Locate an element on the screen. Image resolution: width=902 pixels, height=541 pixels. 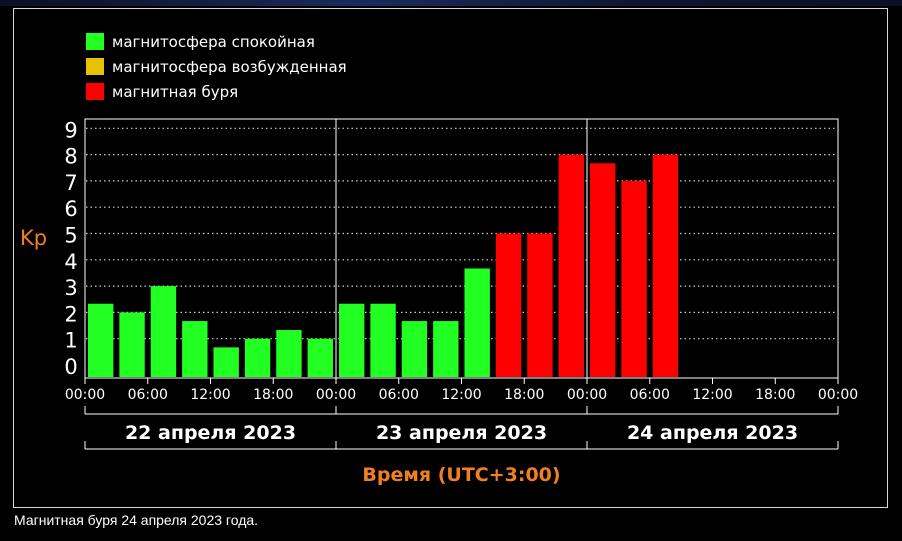
legend-label: магнитосфера спокойная is located at coordinates (213, 42).